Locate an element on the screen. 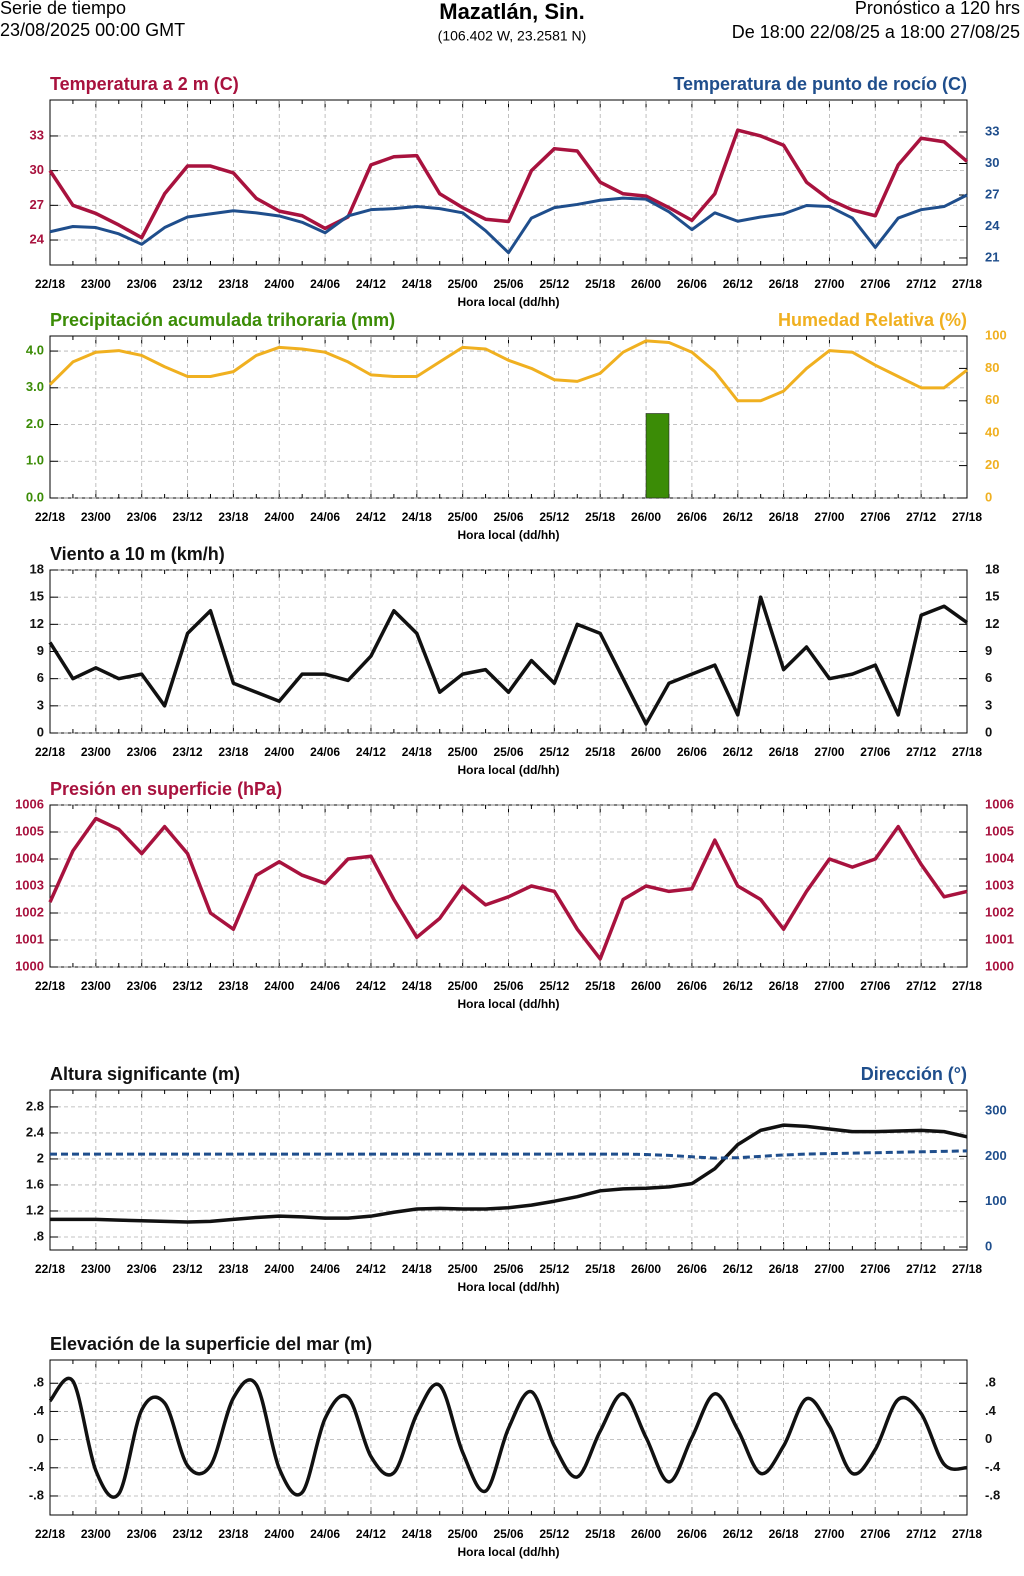 This screenshot has width=1024, height=1576. y2-tick-label: 24 is located at coordinates (992, 225).